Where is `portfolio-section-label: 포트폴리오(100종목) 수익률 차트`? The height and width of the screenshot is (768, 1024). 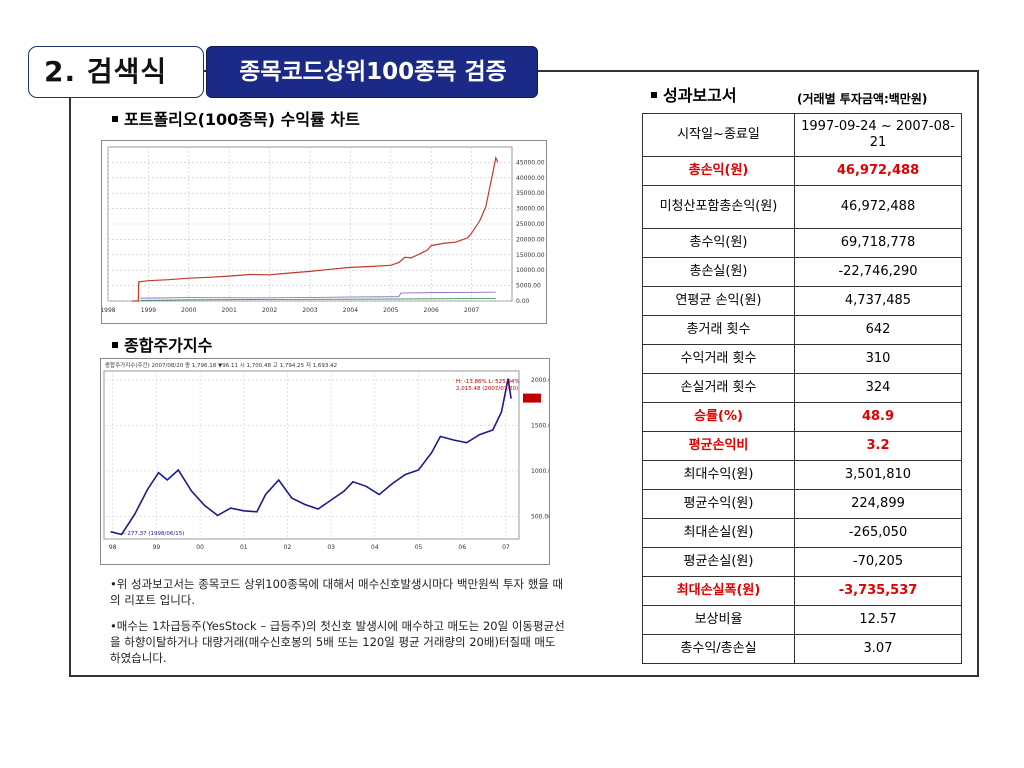 portfolio-section-label: 포트폴리오(100종목) 수익률 차트 is located at coordinates (236, 120).